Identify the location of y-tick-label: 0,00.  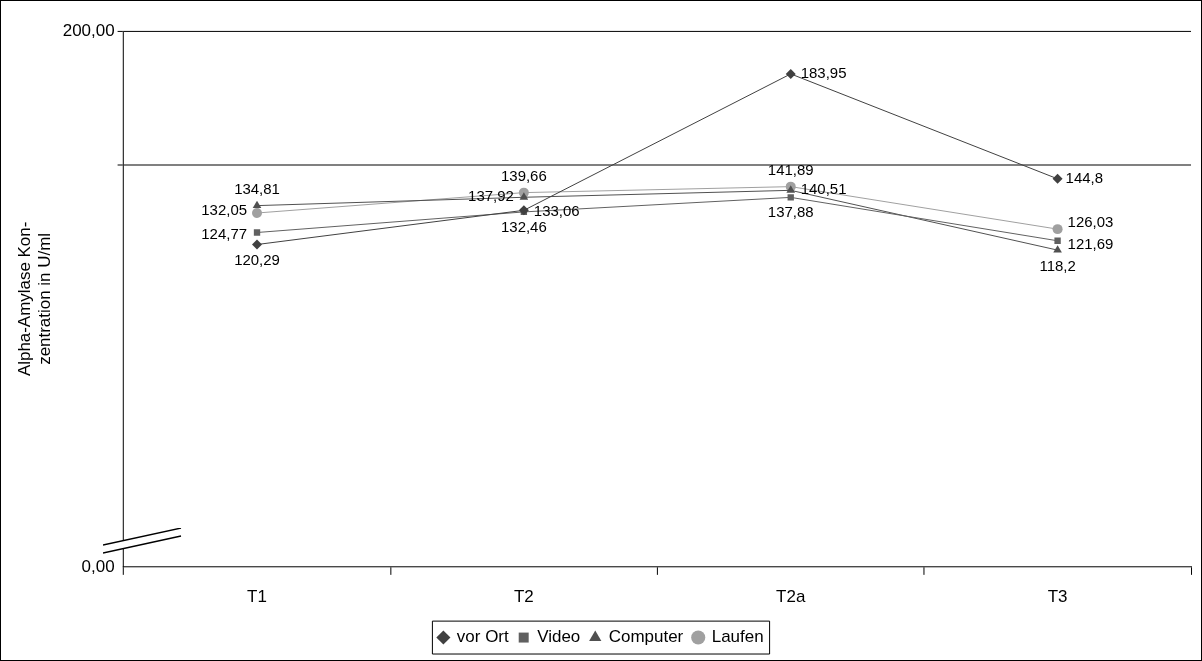
(98, 566).